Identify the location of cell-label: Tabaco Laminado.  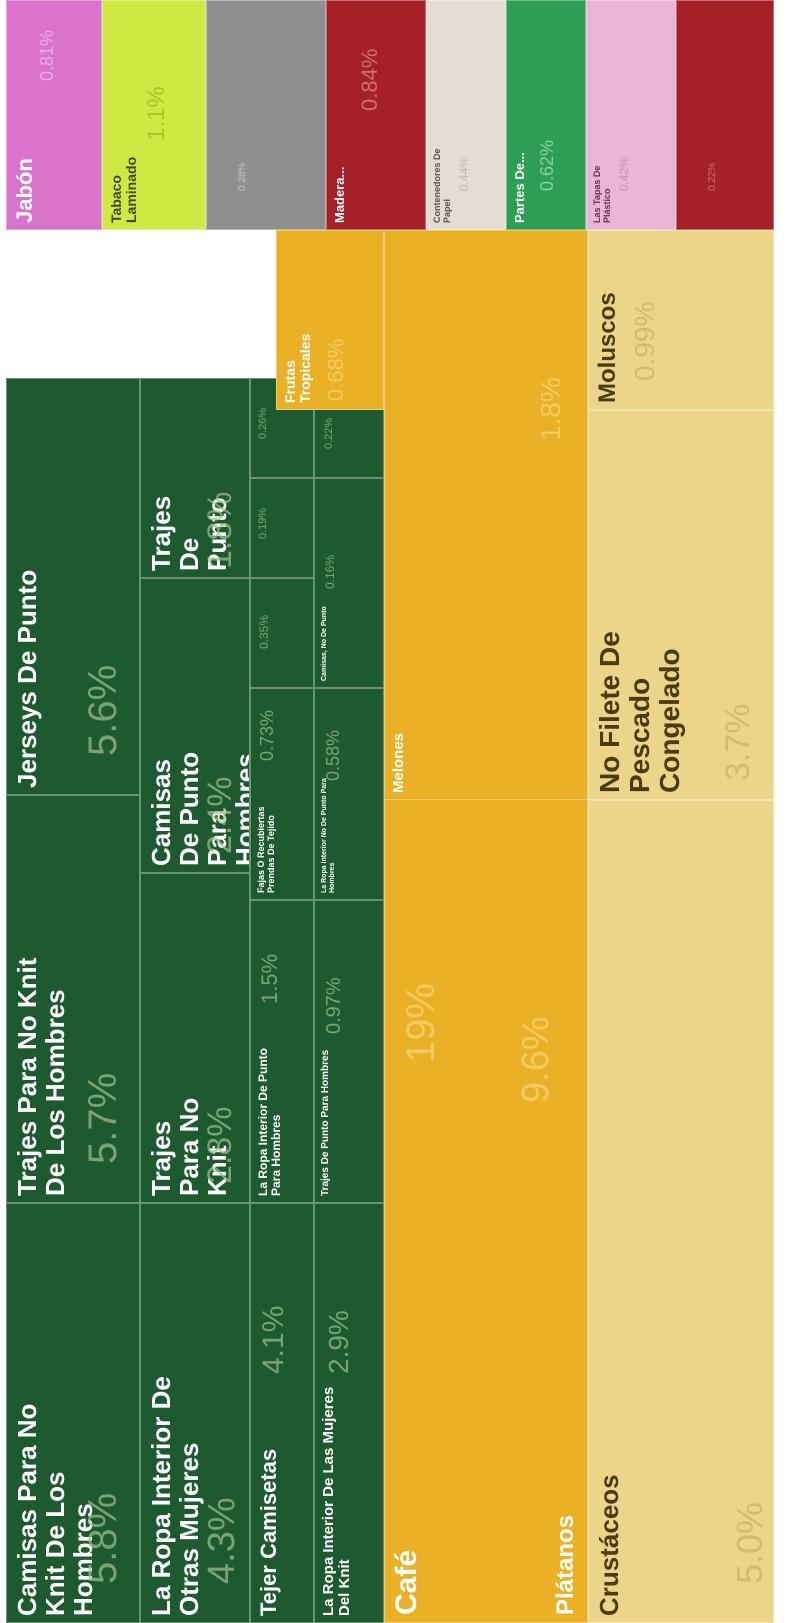
(124, 189).